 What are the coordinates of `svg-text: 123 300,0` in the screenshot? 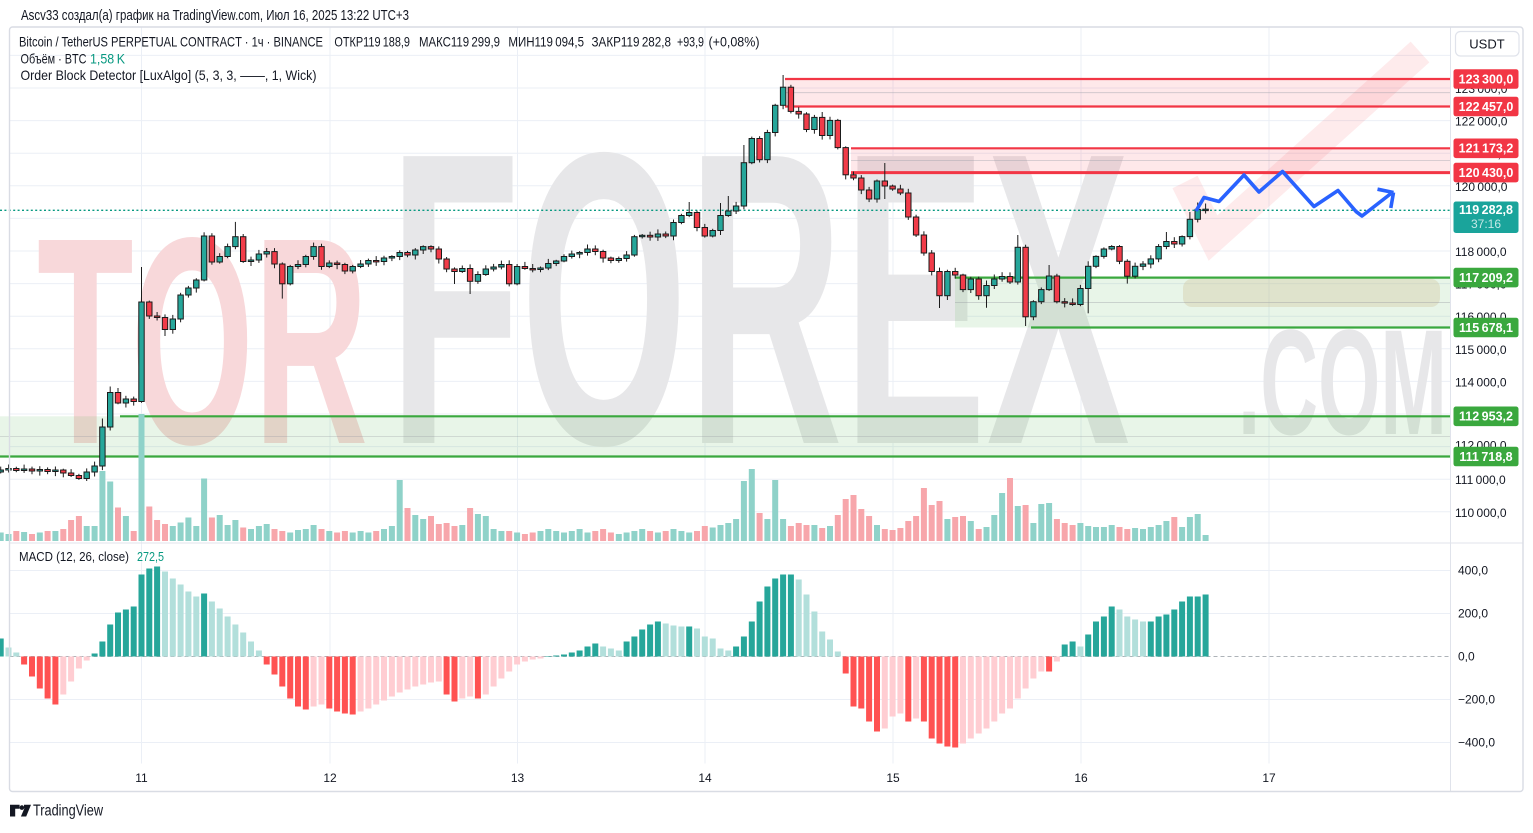 It's located at (1486, 79).